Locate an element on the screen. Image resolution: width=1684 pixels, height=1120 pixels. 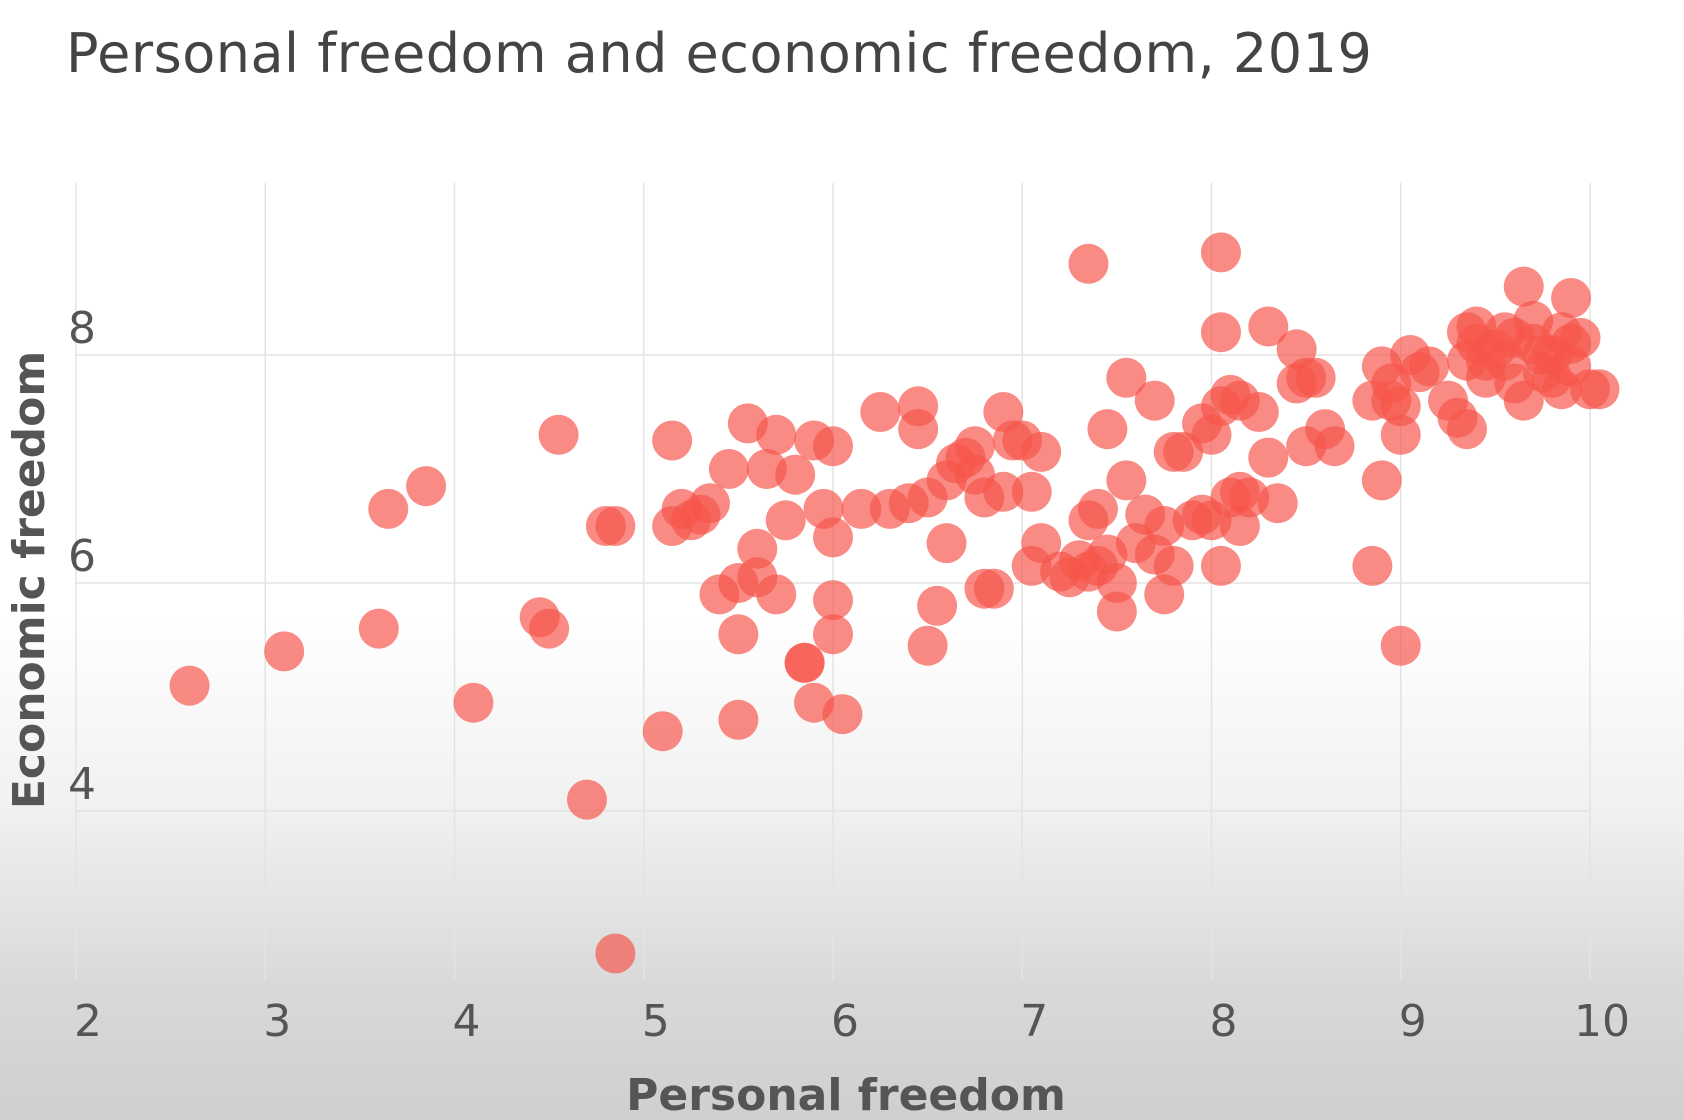
x-tick-label: 10 is located at coordinates (1602, 1021).